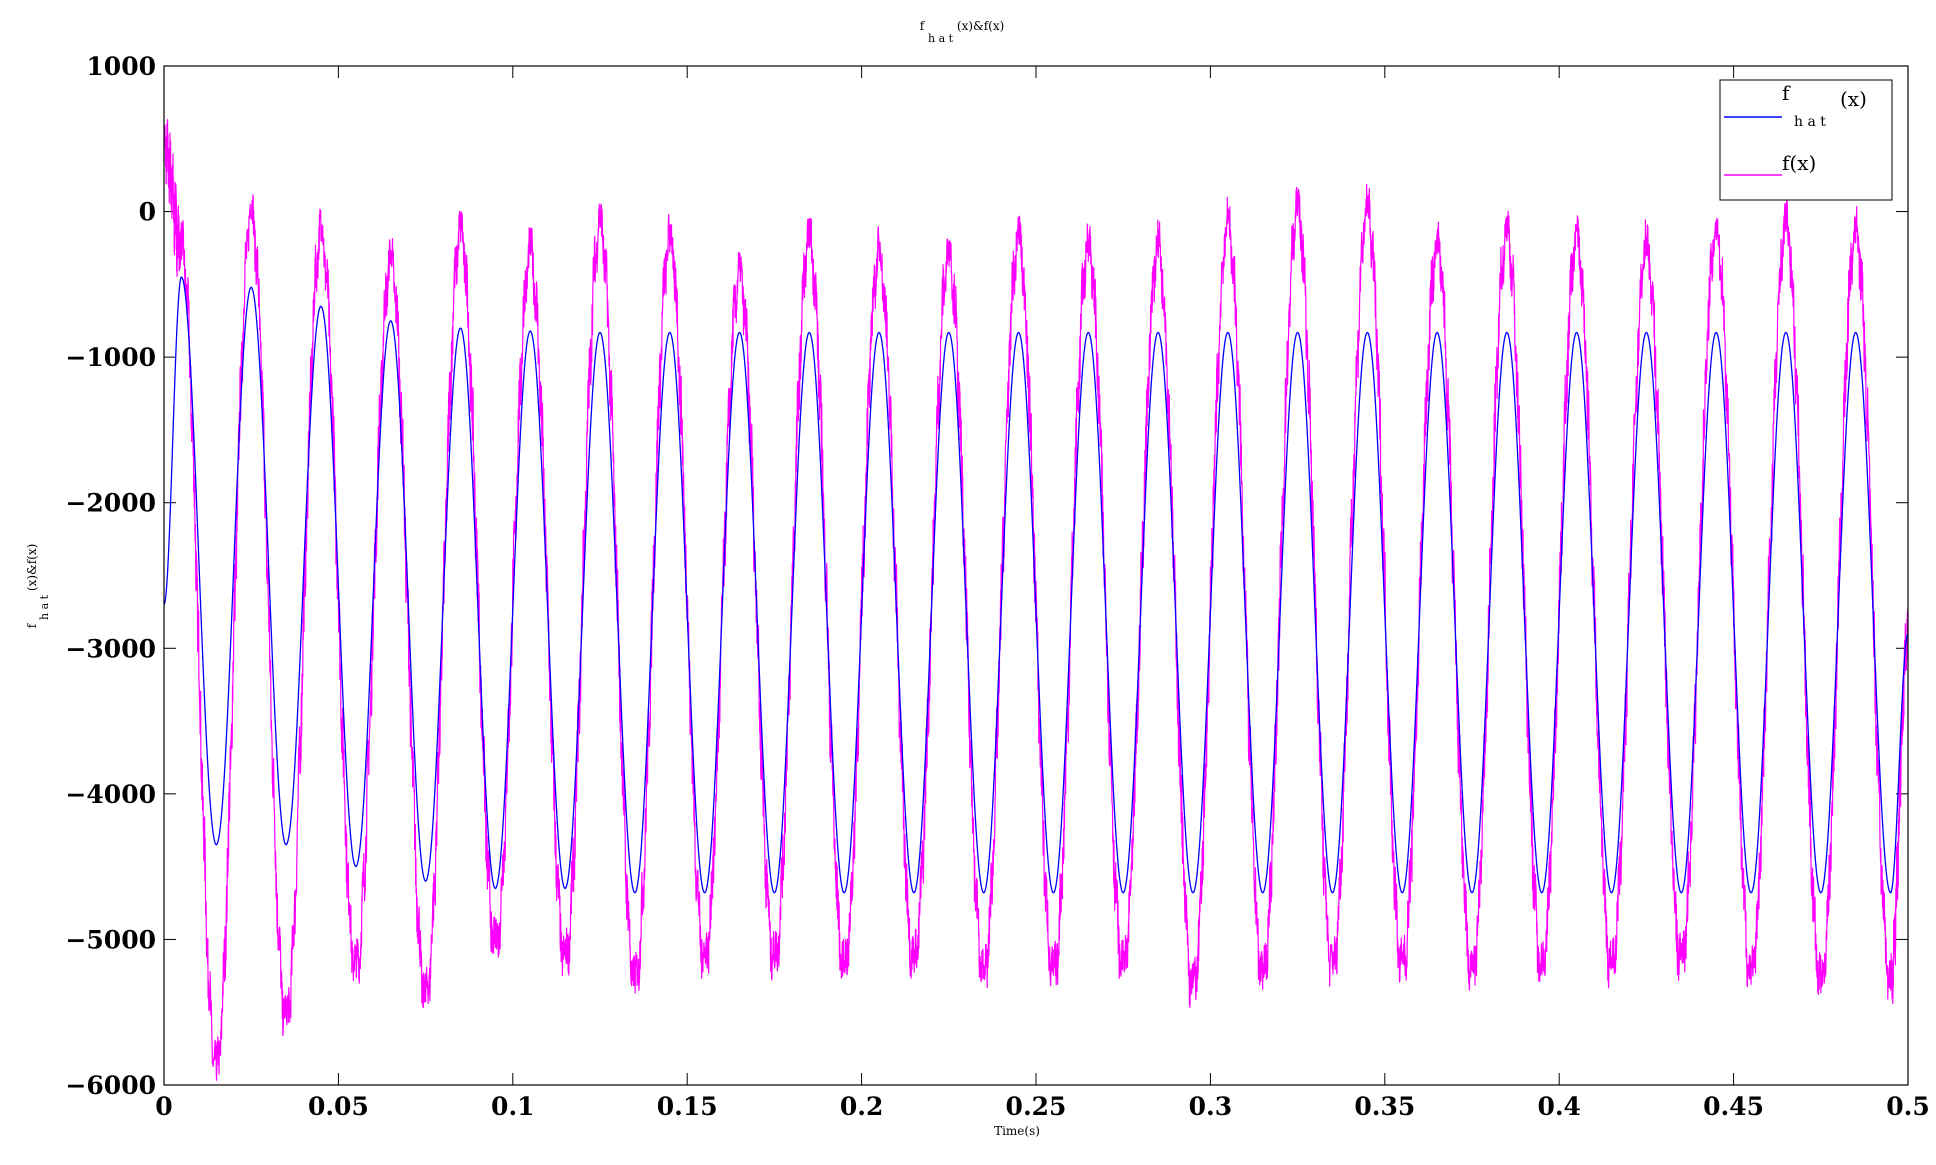  What do you see at coordinates (513, 1106) in the screenshot?
I see `x-tick-label: 0.1` at bounding box center [513, 1106].